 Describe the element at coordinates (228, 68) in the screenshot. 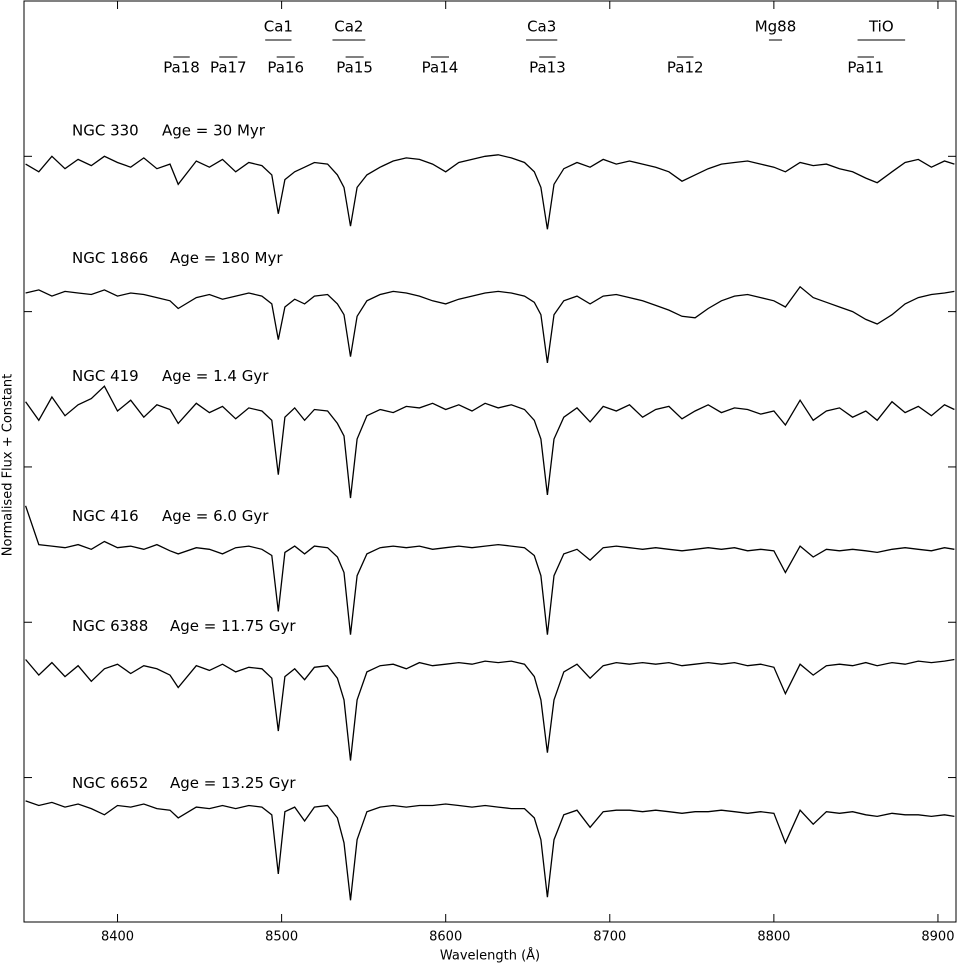

I see `feature-label: Pa17` at that location.